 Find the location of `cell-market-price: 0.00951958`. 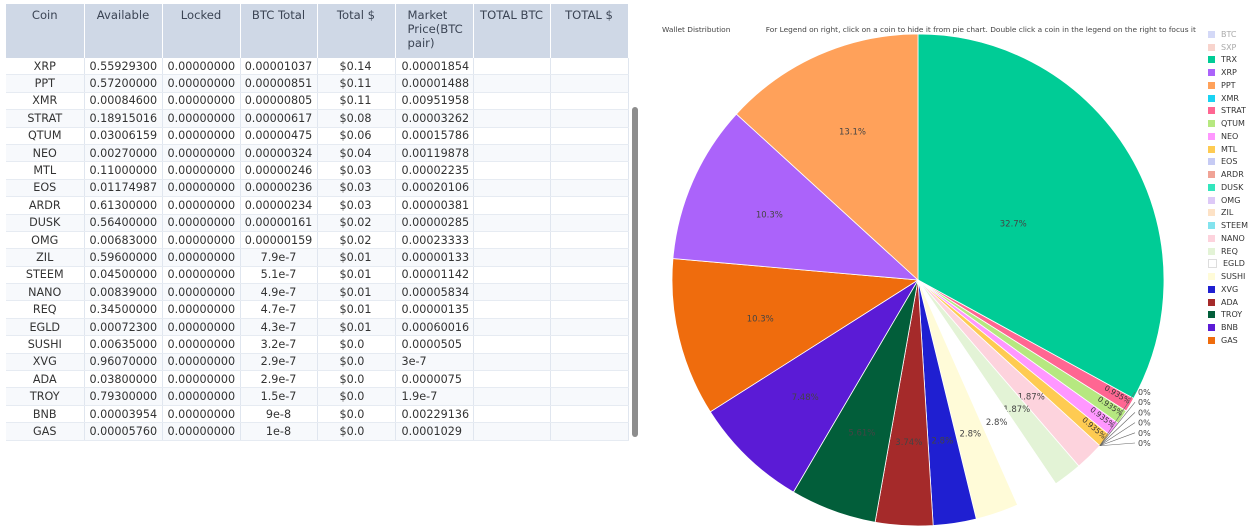

cell-market-price: 0.00951958 is located at coordinates (434, 101).